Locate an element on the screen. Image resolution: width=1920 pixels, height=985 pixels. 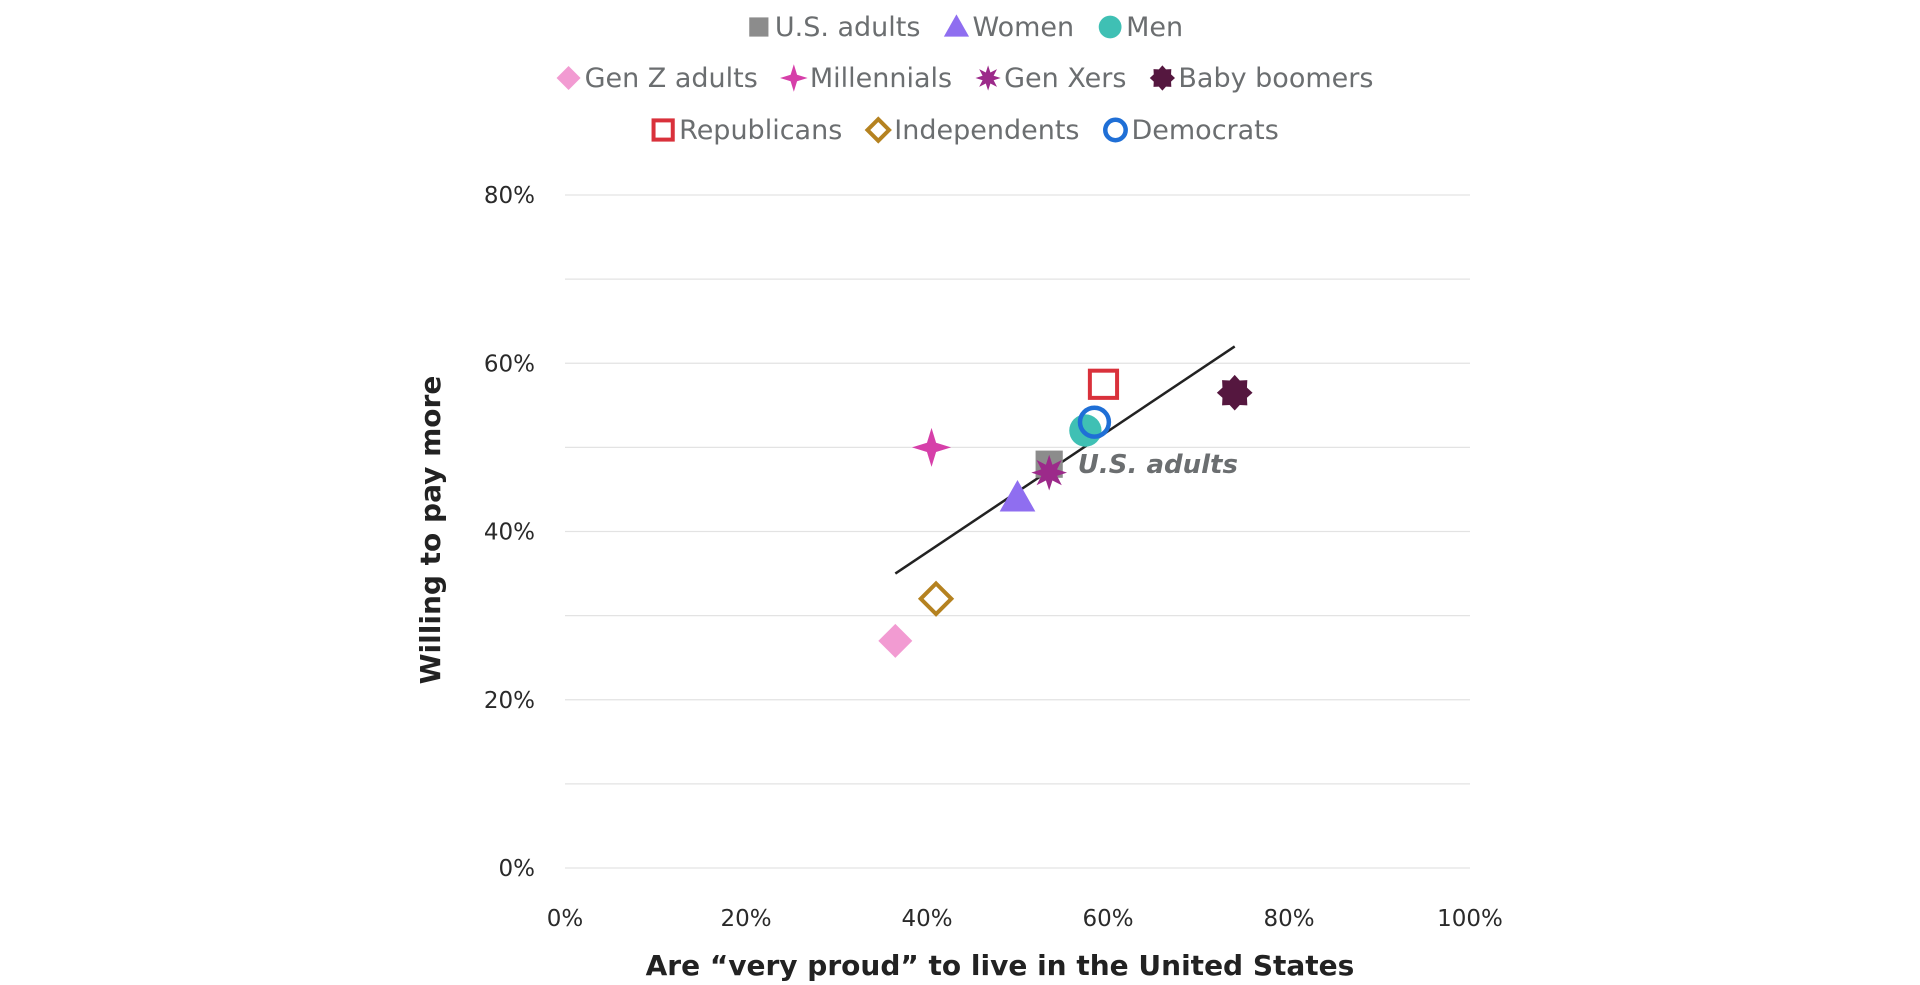
y-tick-label: 0% is located at coordinates (517, 869).